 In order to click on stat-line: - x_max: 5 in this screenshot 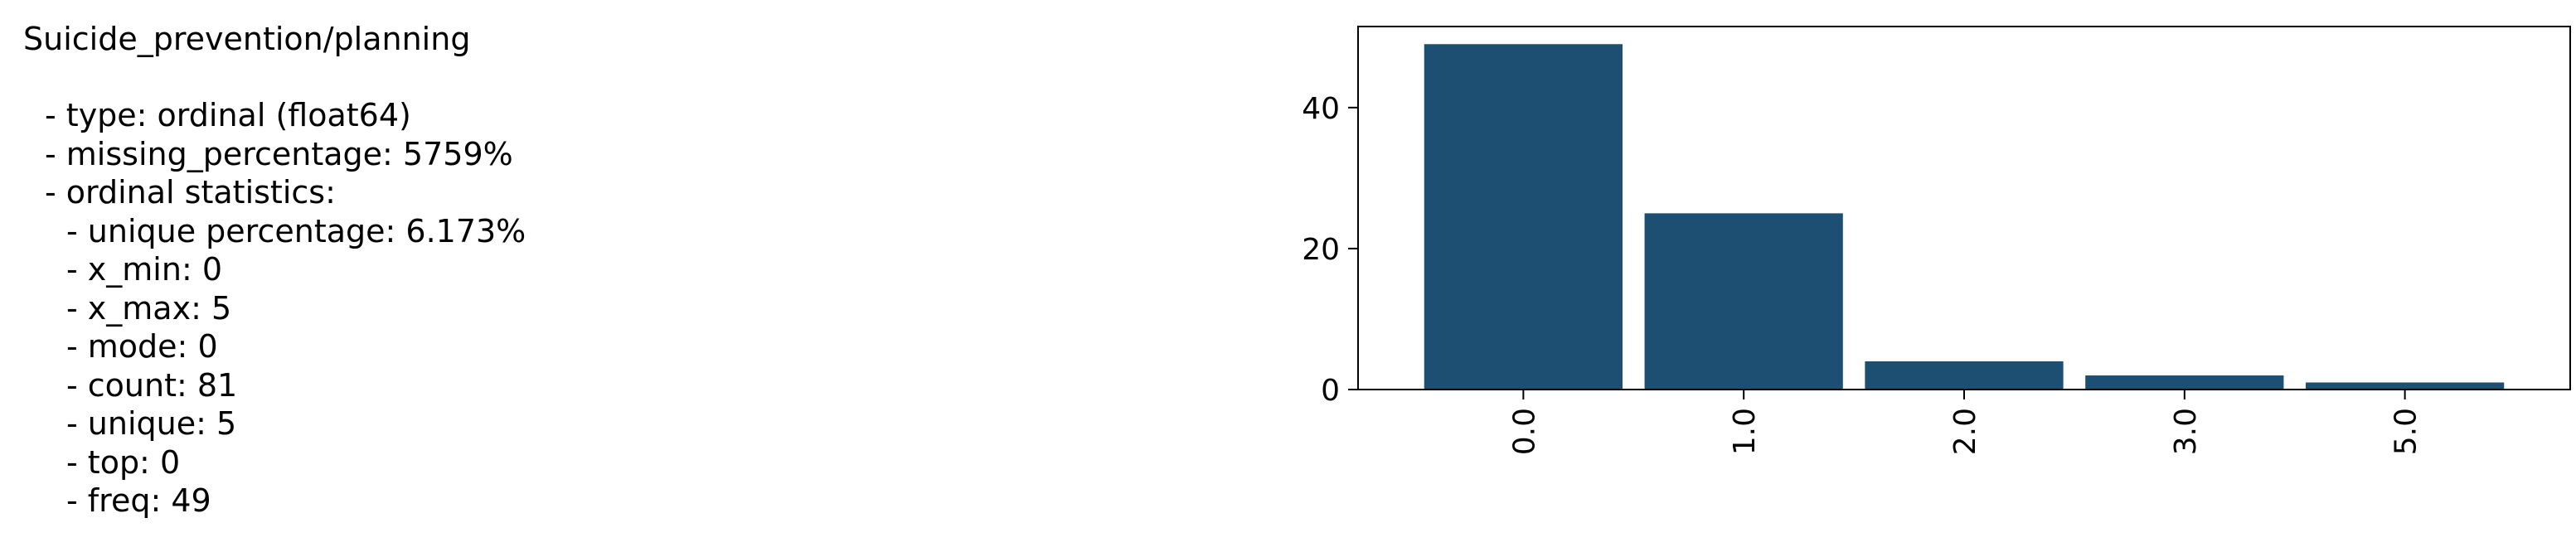, I will do `click(149, 308)`.